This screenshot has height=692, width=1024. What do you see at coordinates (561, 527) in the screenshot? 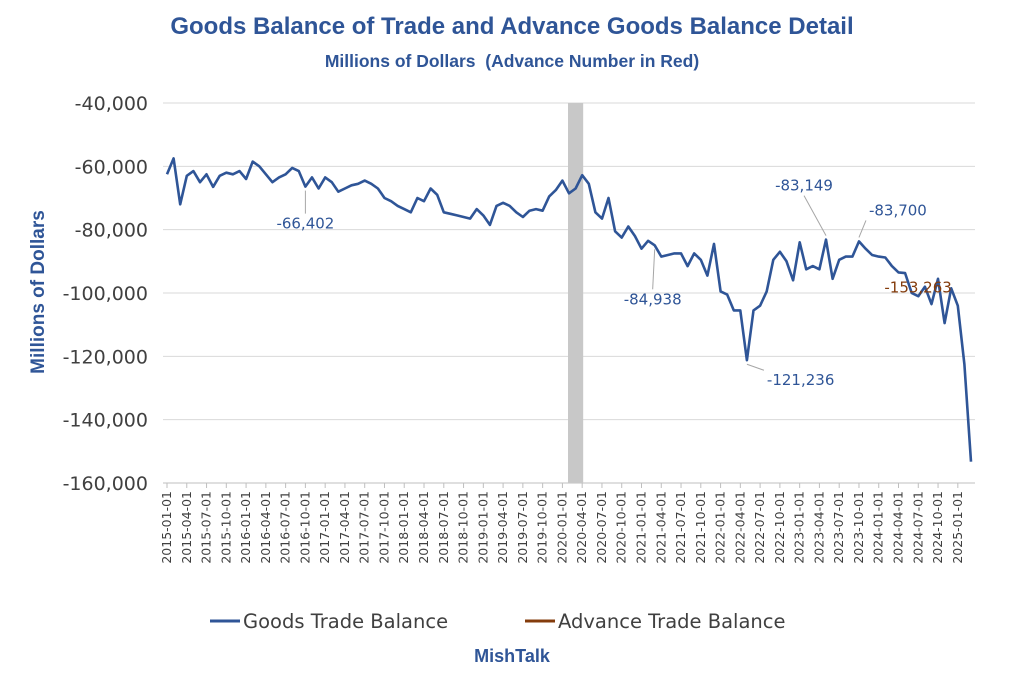
I see `x-tick-label: 2020-01-01` at bounding box center [561, 527].